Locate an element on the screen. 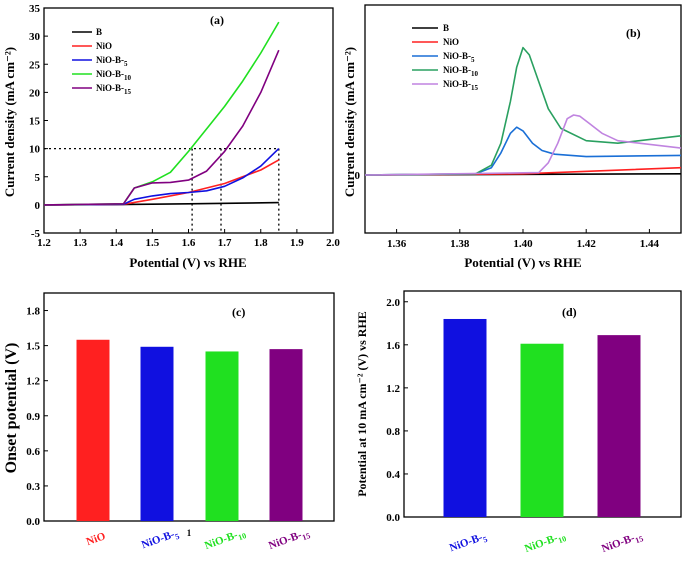  panel-a-xtick-label: 1.4 is located at coordinates (116, 243).